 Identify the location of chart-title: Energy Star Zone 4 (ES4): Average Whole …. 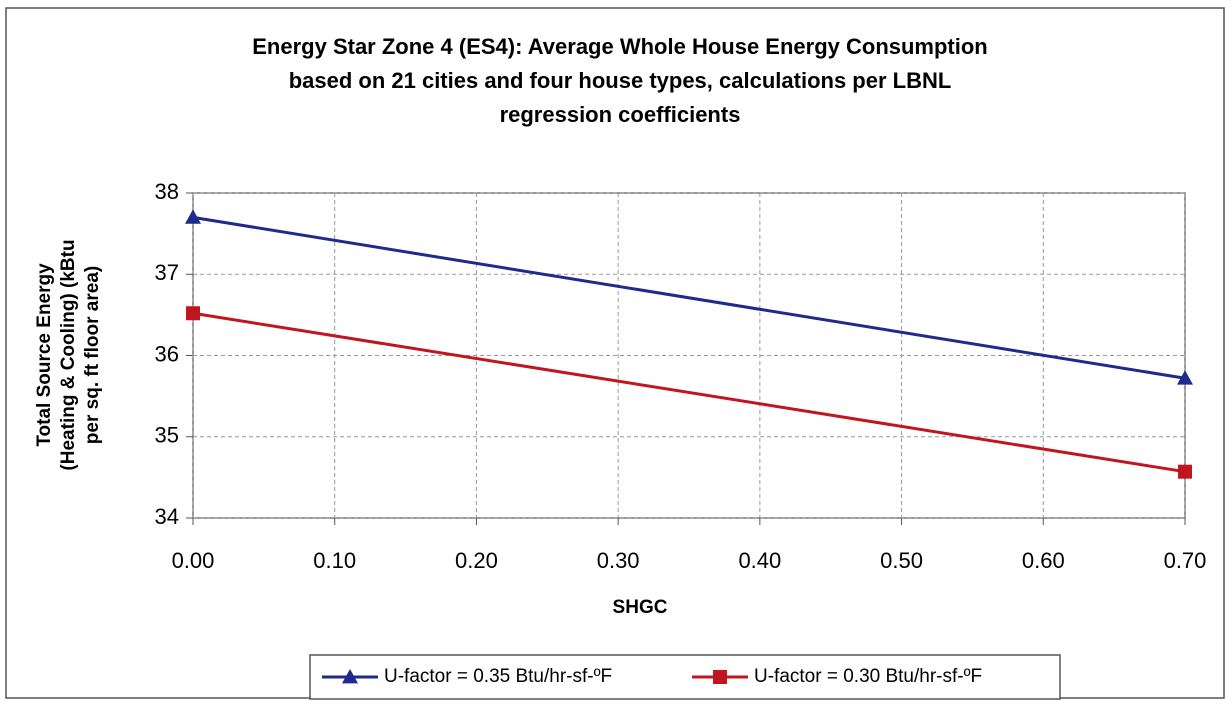
(620, 46).